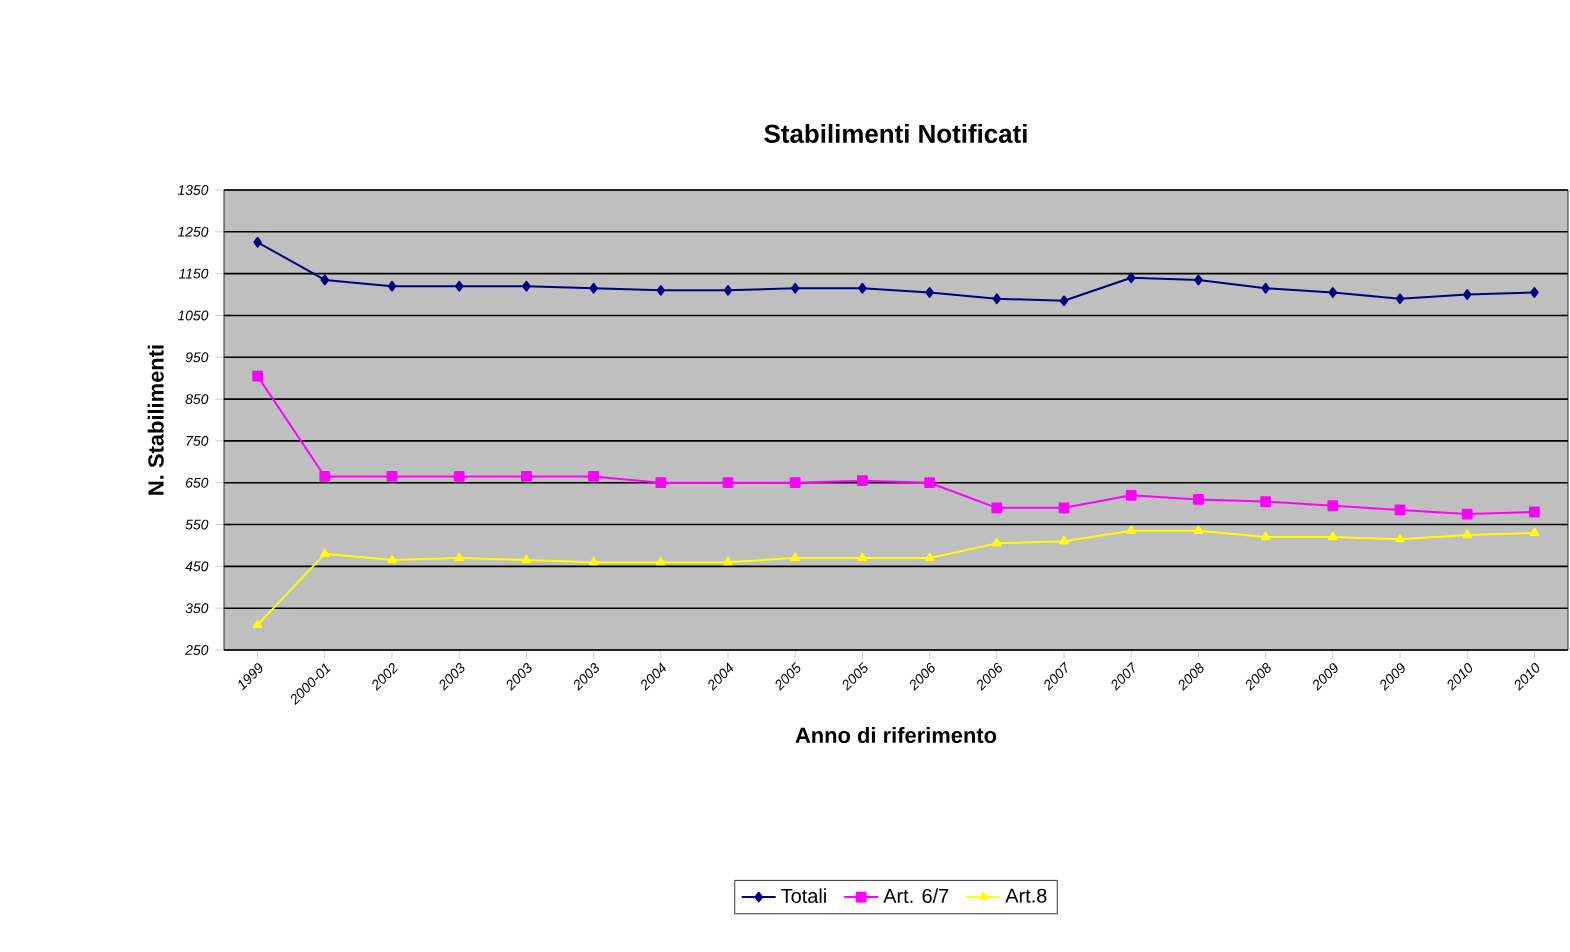 Image resolution: width=1570 pixels, height=952 pixels. Describe the element at coordinates (1026, 895) in the screenshot. I see `legend-label: Art.8` at that location.